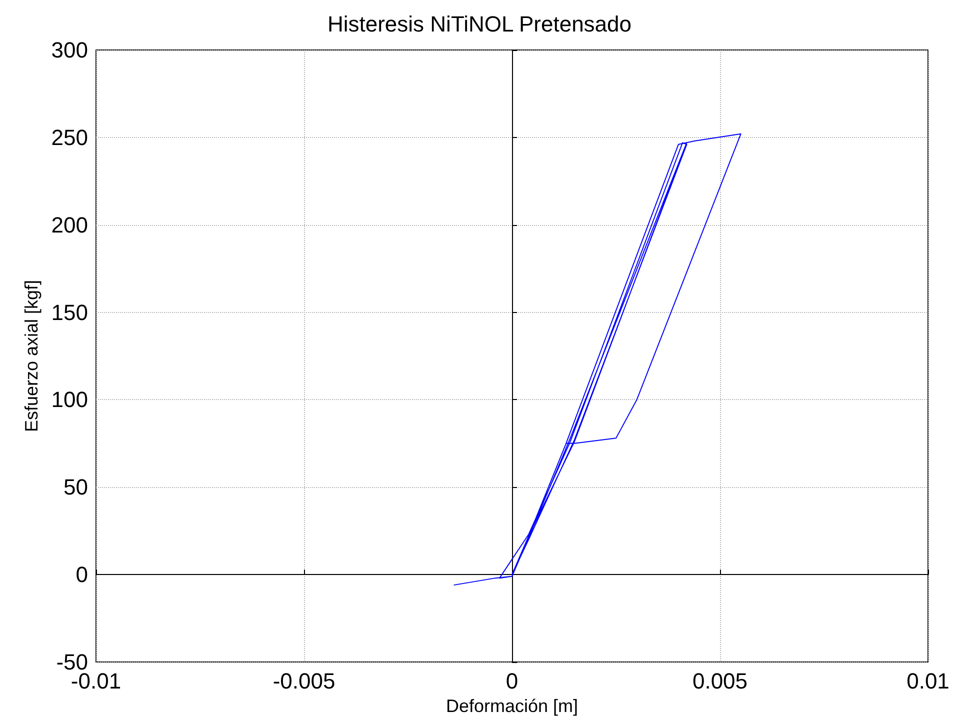  What do you see at coordinates (512, 706) in the screenshot?
I see `x-axis-title: Deformación [m]` at bounding box center [512, 706].